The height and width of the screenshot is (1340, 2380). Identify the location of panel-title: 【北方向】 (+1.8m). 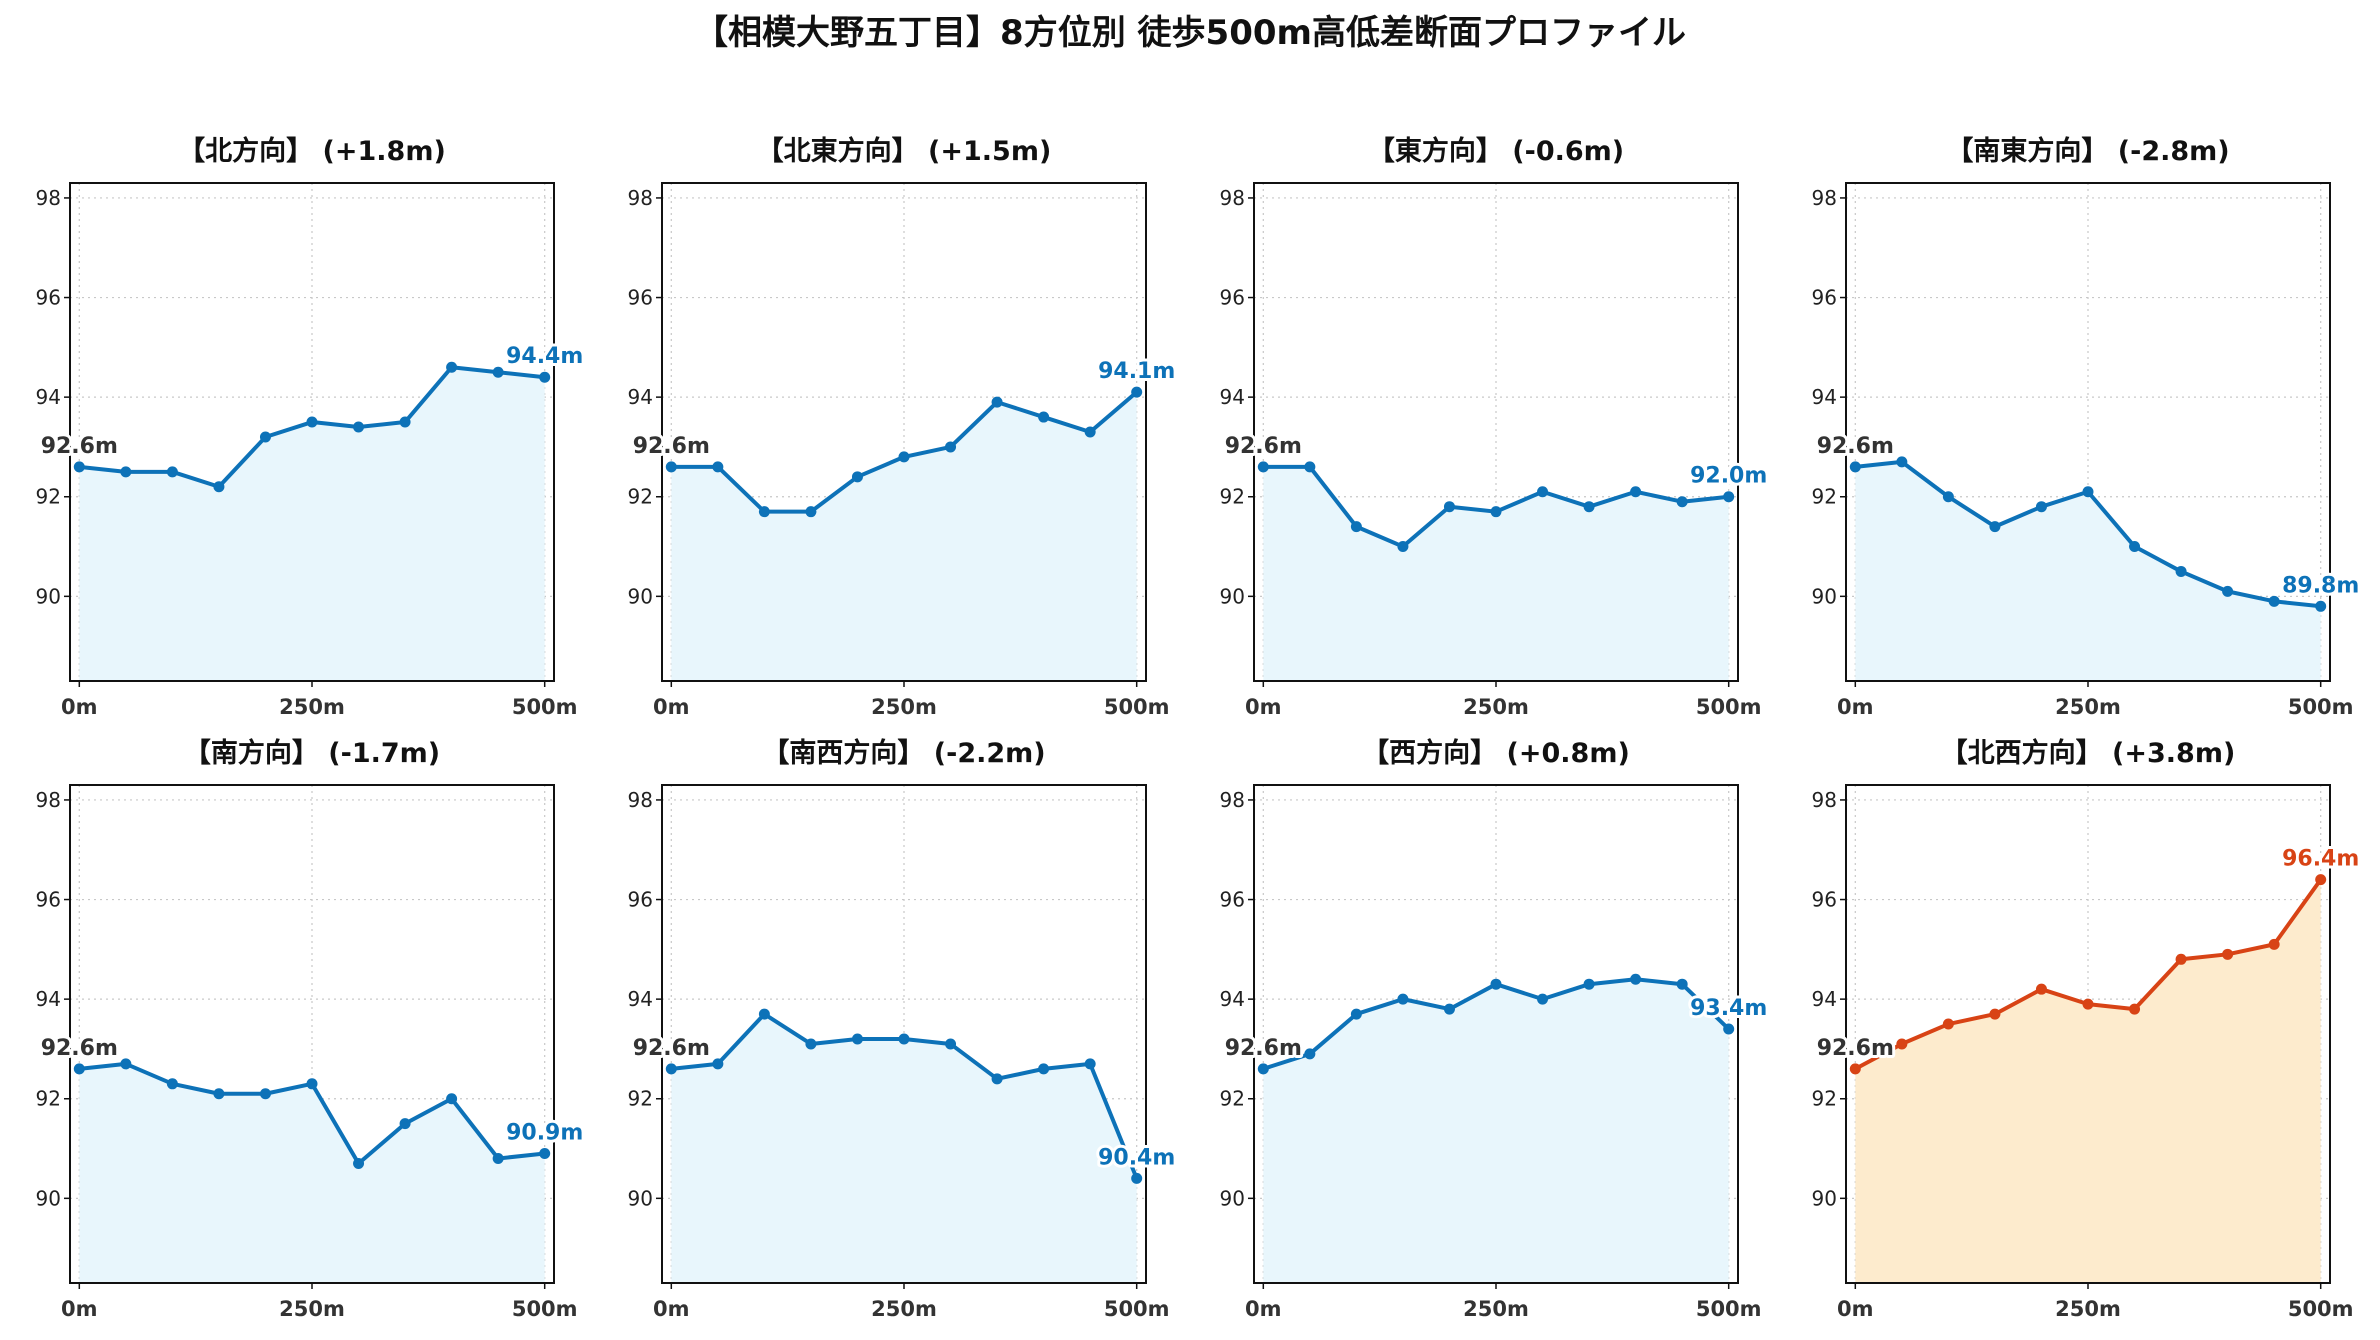
(312, 151).